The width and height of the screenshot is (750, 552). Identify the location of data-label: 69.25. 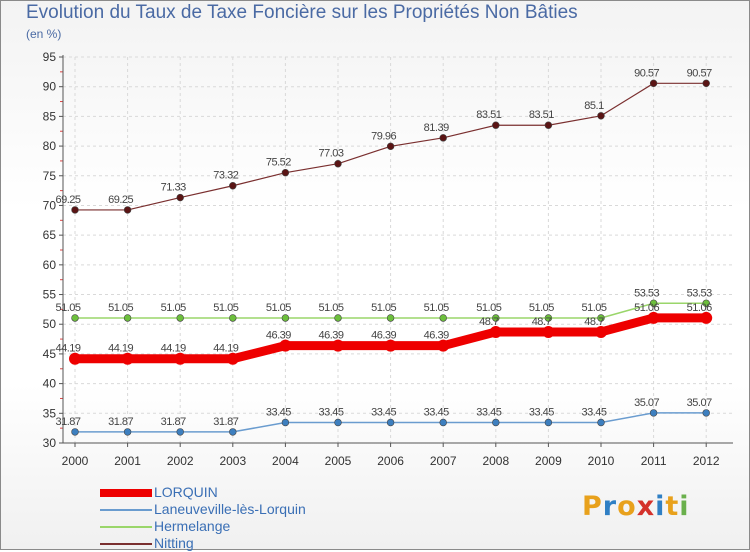
(67, 200).